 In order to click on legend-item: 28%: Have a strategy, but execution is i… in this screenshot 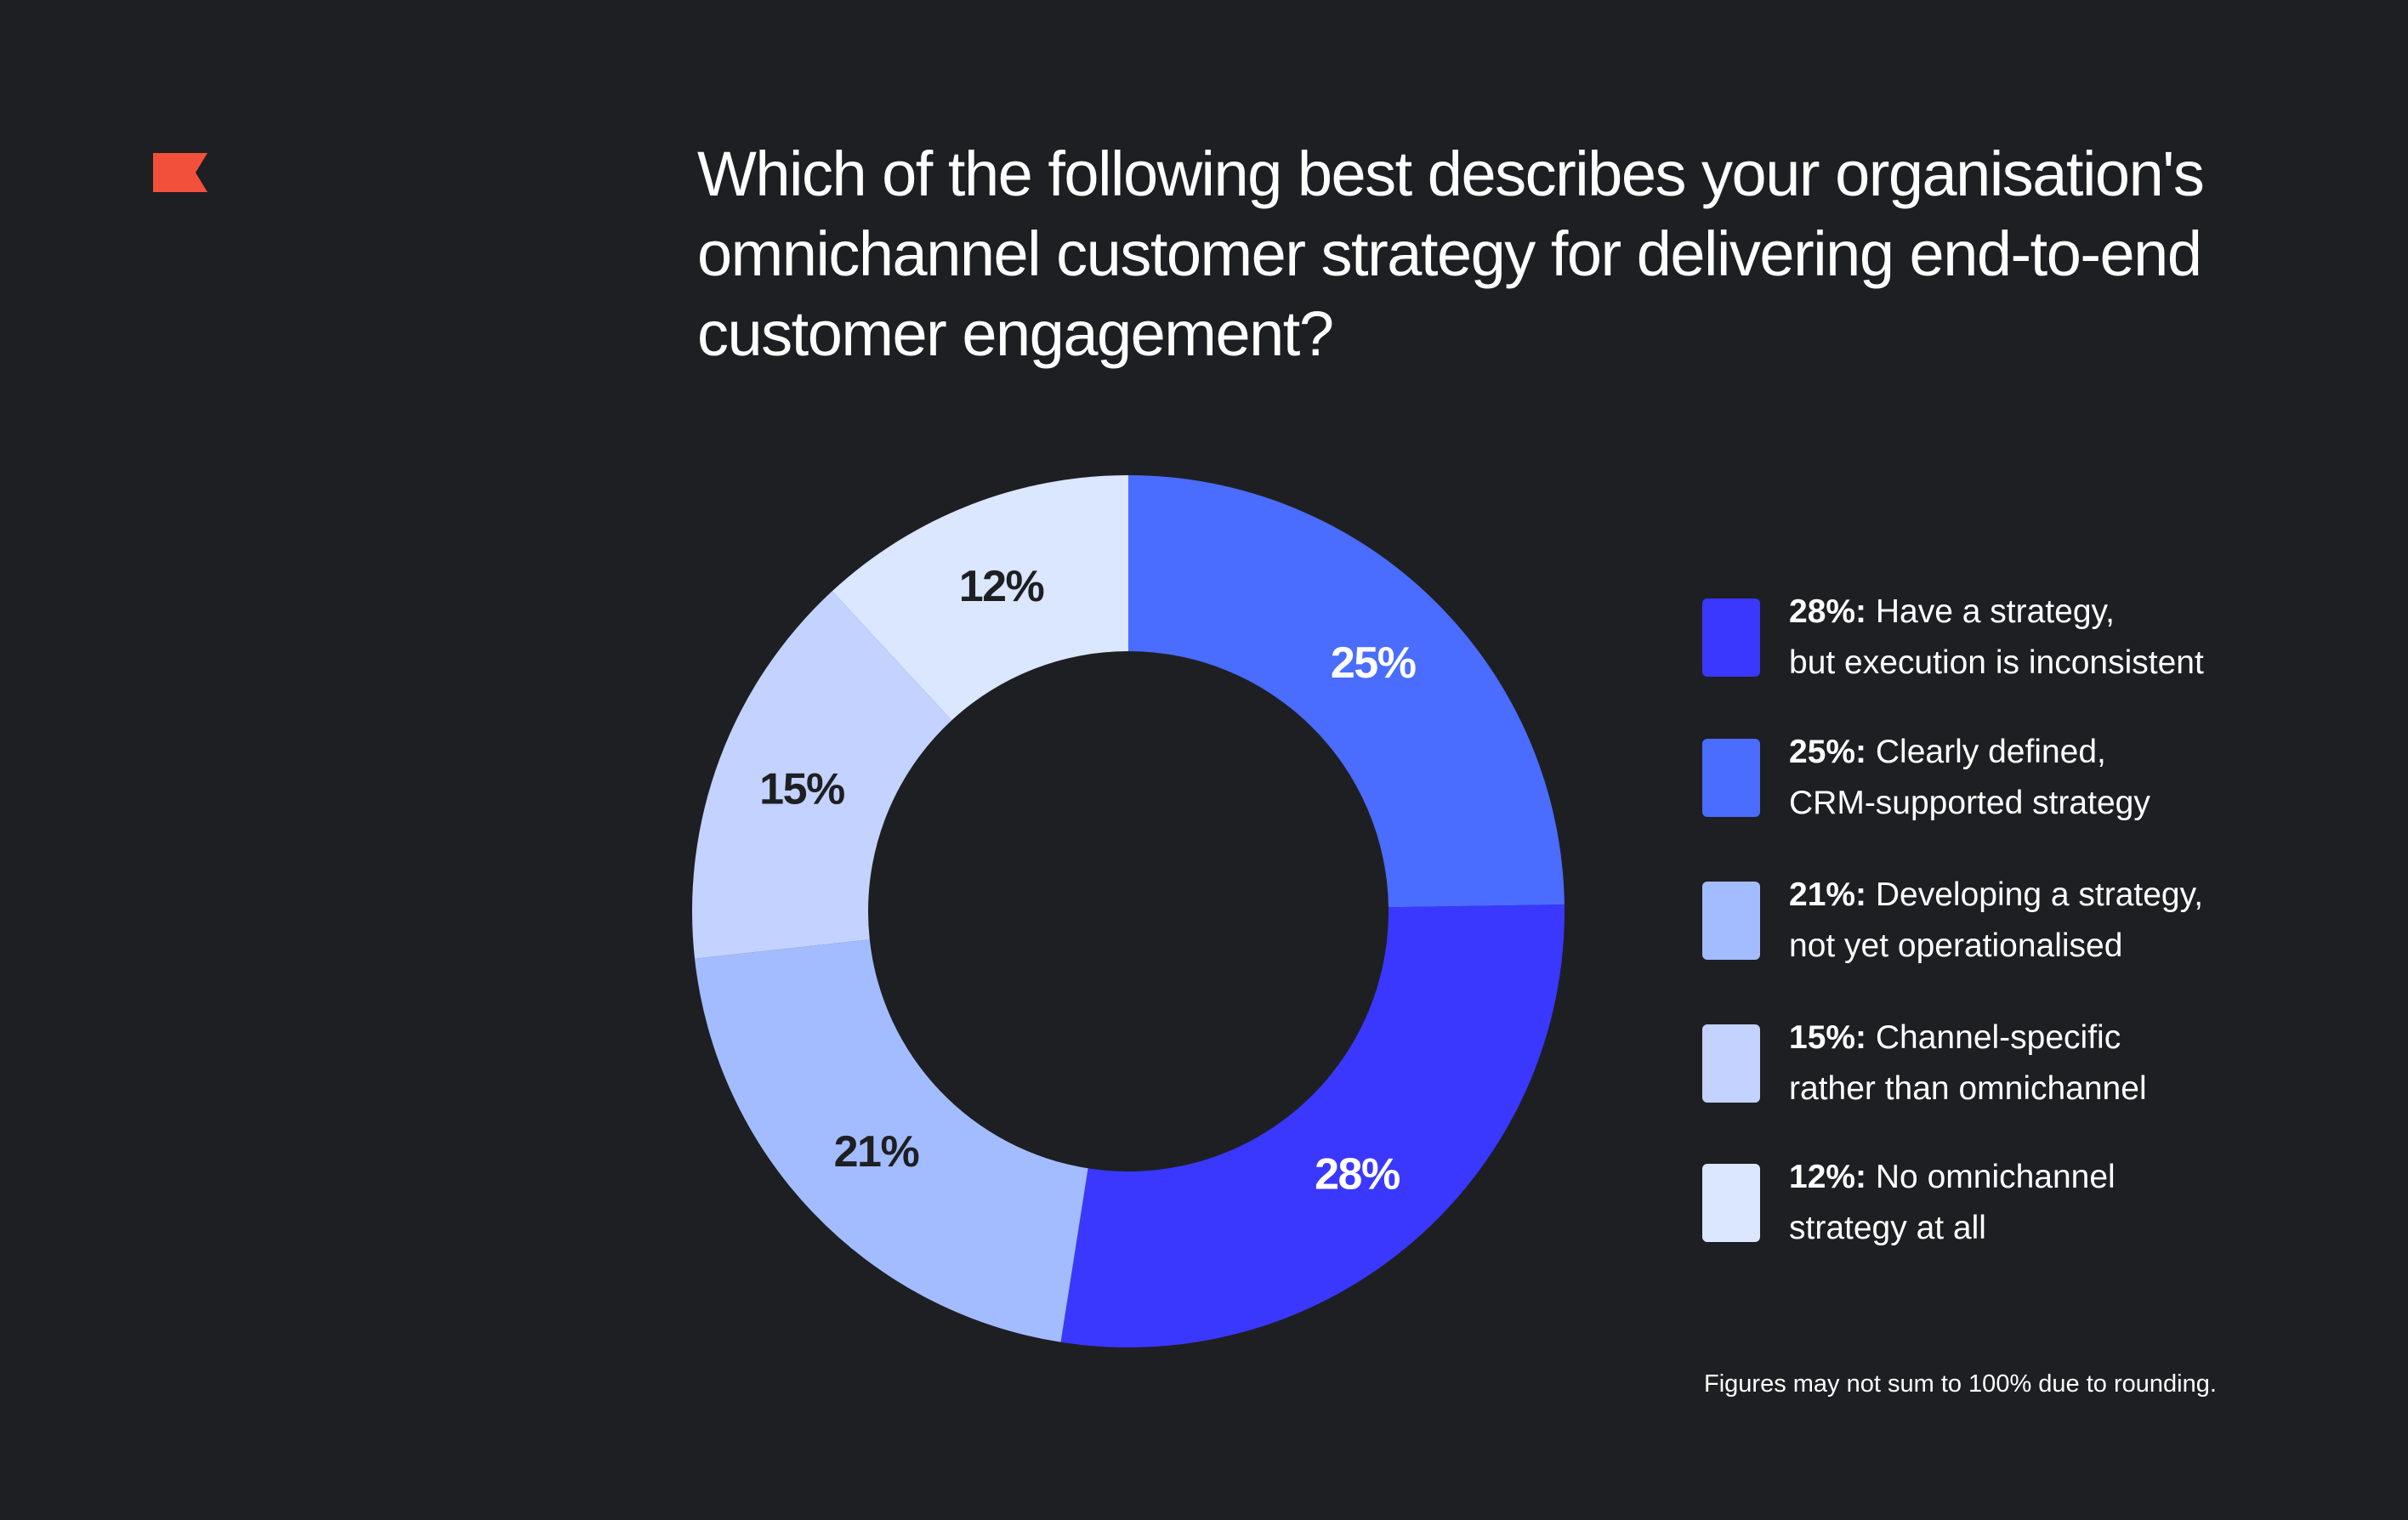, I will do `click(2033, 638)`.